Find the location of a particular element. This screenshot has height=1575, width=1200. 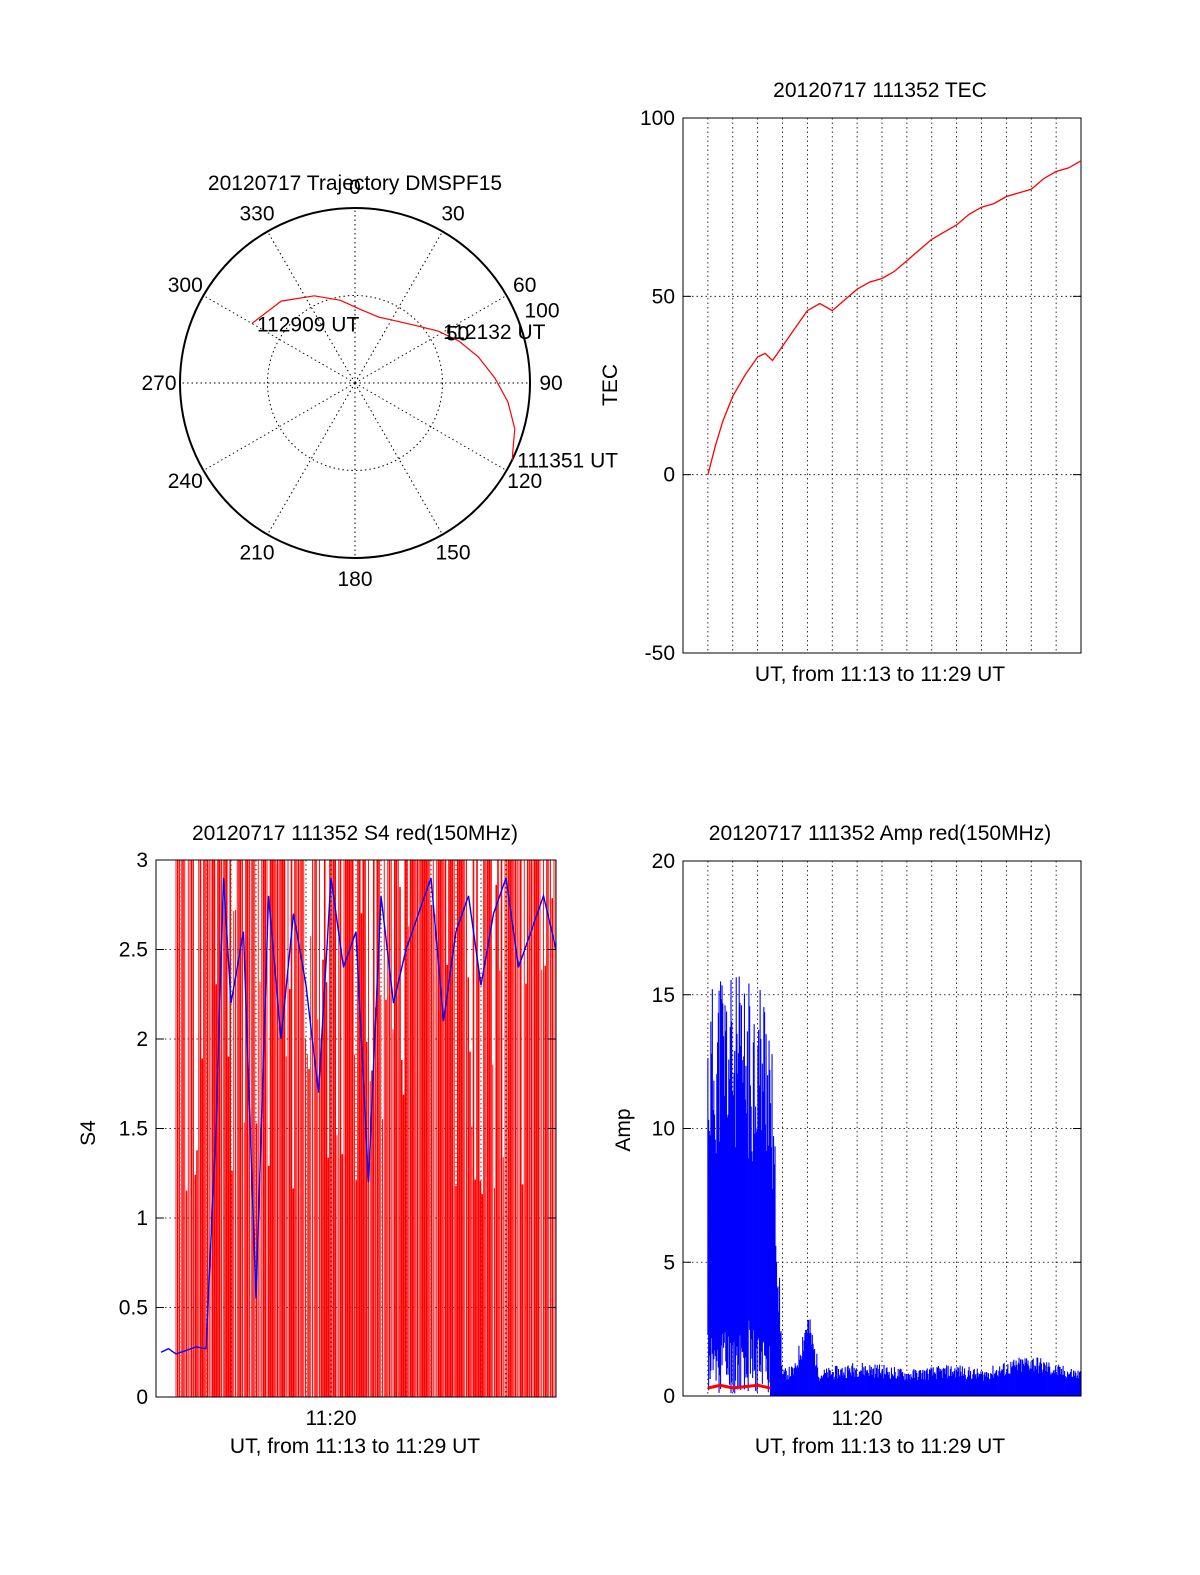

polar-radial-tick-label: 50 is located at coordinates (457, 333).